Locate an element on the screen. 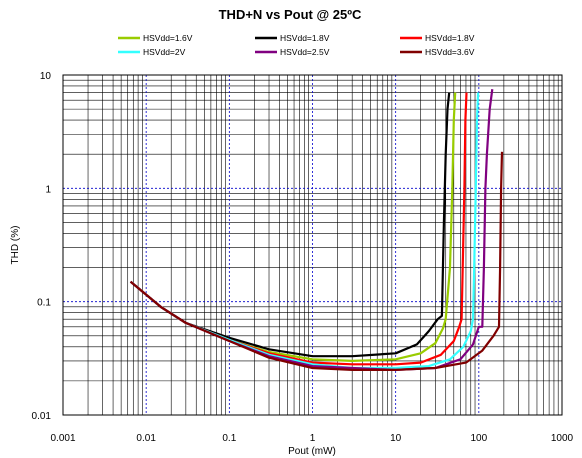 Image resolution: width=582 pixels, height=458 pixels. legend-label-2: HSVdd=1.8V is located at coordinates (305, 38).